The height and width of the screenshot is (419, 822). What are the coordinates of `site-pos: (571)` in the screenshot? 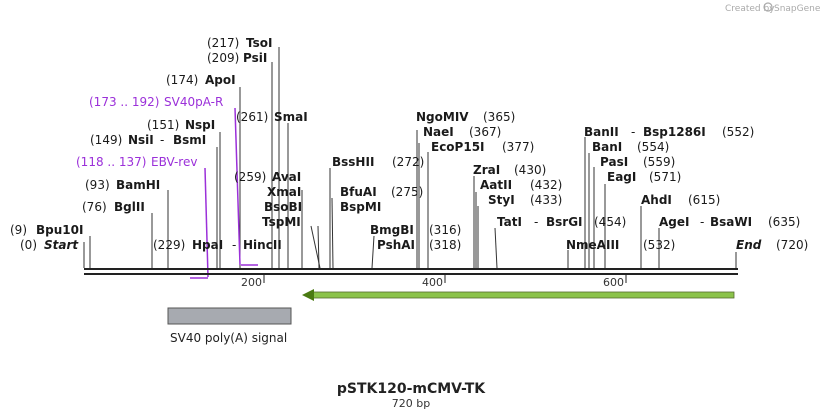 It's located at (665, 177).